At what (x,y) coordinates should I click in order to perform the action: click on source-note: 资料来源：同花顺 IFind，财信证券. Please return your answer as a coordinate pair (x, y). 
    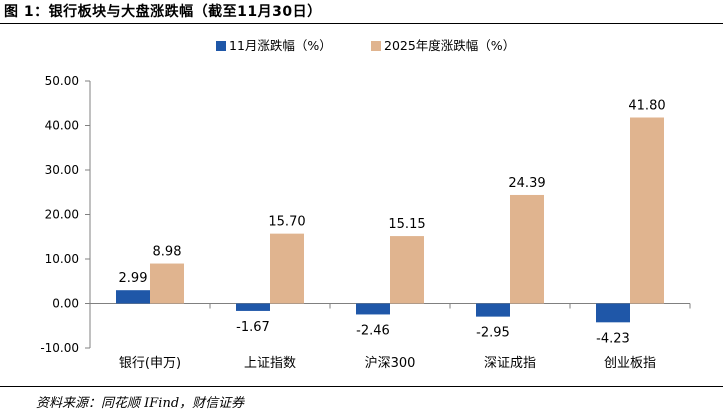
    Looking at the image, I should click on (140, 403).